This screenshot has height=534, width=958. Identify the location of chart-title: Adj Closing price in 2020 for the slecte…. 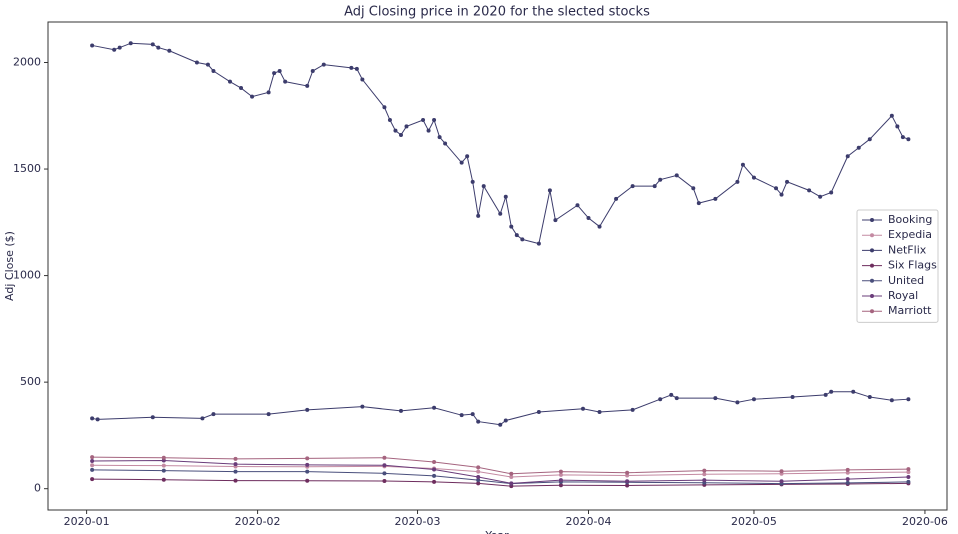
(497, 12).